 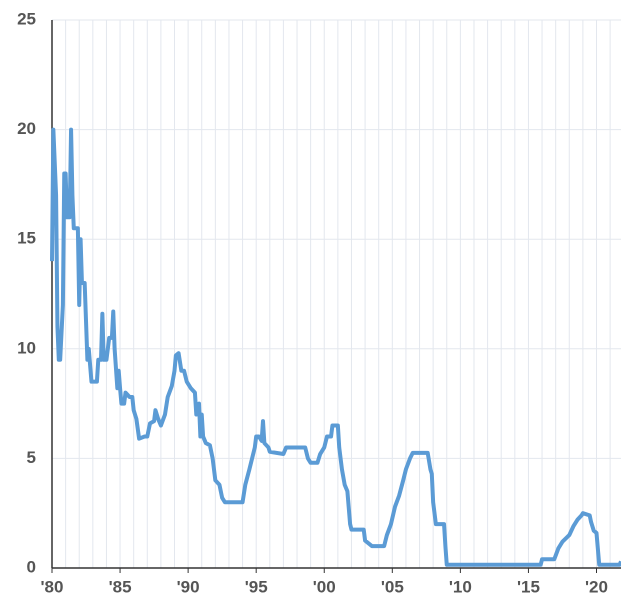 I want to click on x-tick-label: '80, so click(x=52, y=586).